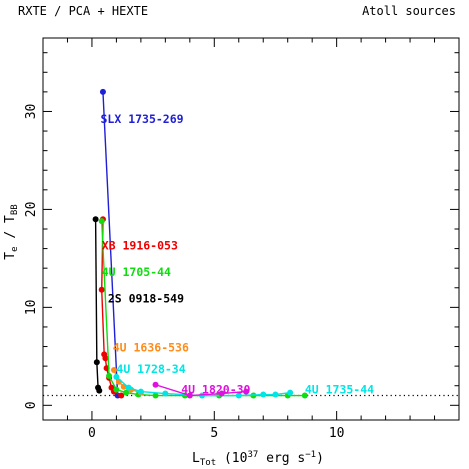  I want to click on y-tick-label: 30, so click(31, 112).